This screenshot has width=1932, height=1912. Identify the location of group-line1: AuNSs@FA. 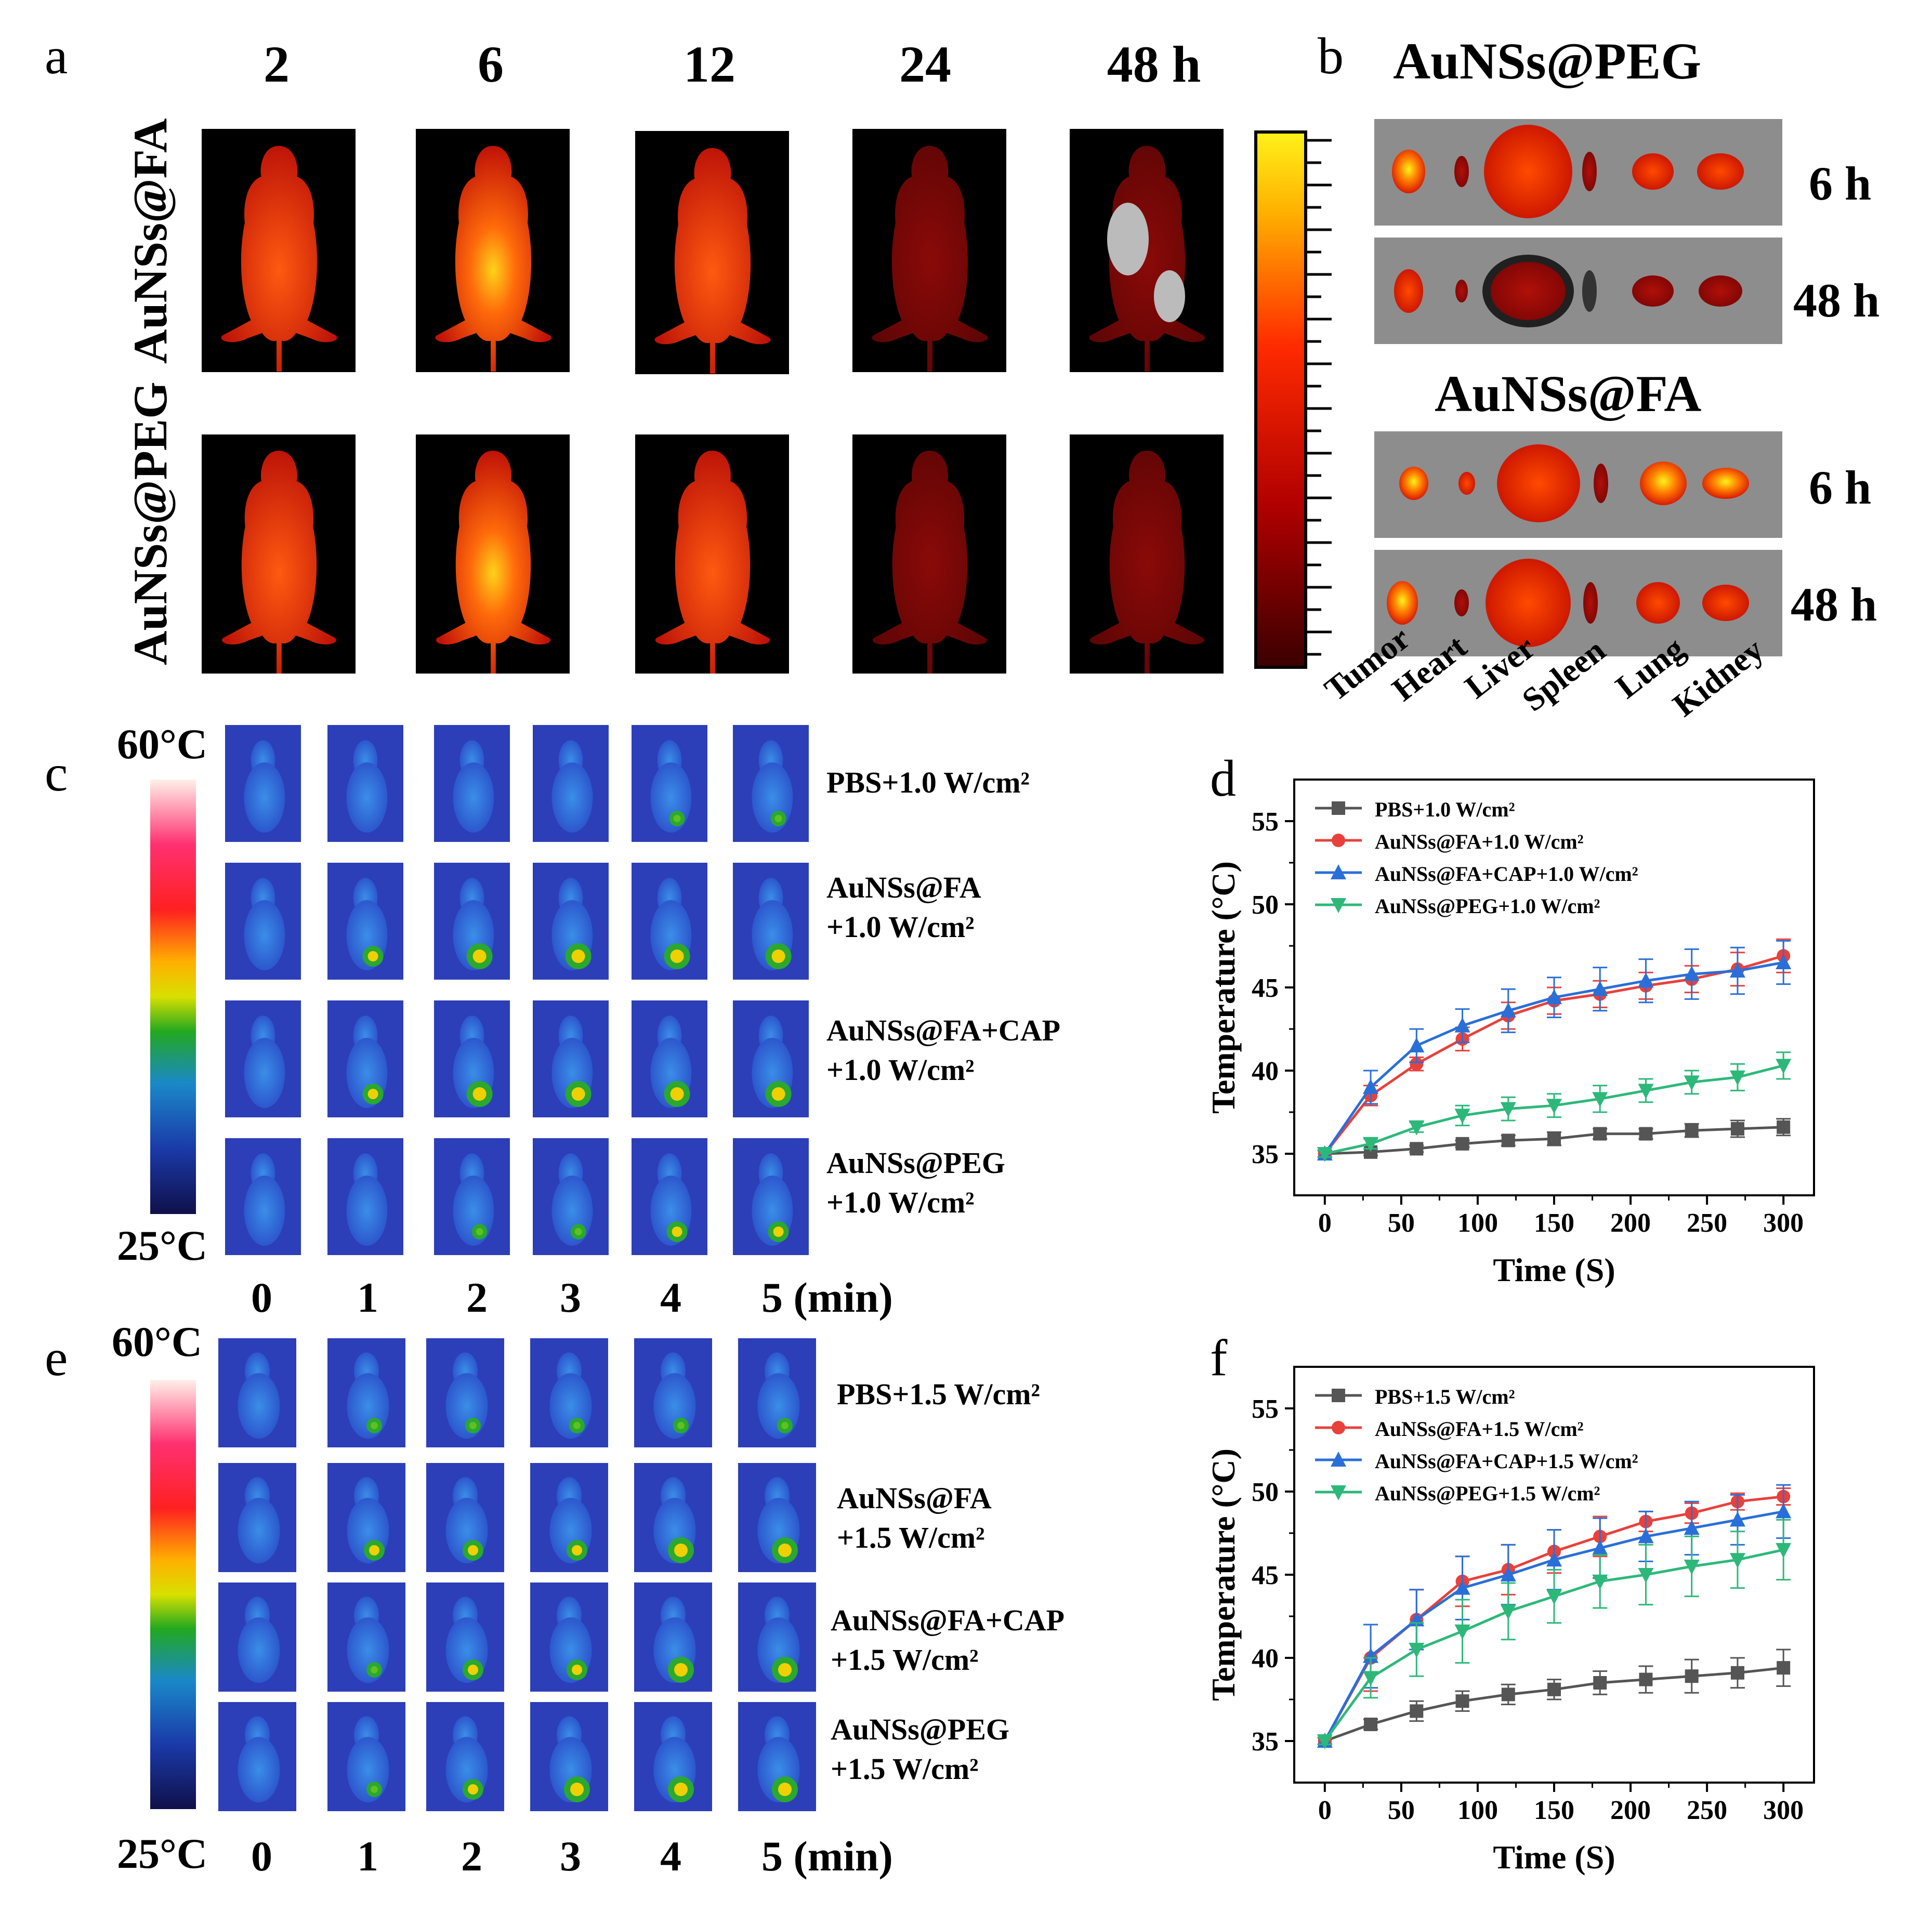
(903, 887).